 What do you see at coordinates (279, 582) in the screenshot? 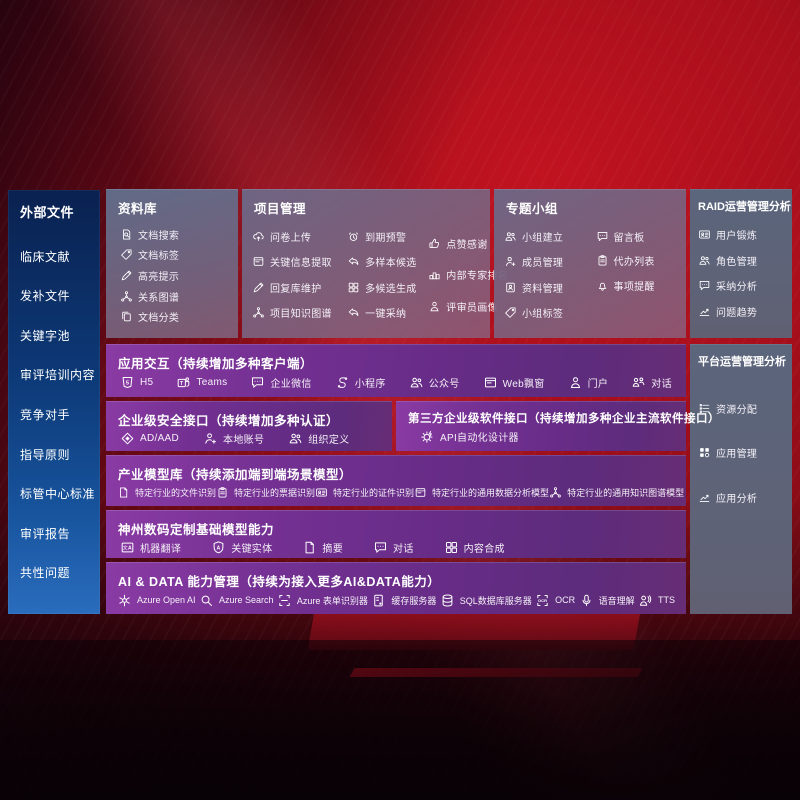
I see `ai-data-title: AI & DATA 能力管理（持续为接入更多AI&DATA能力）` at bounding box center [279, 582].